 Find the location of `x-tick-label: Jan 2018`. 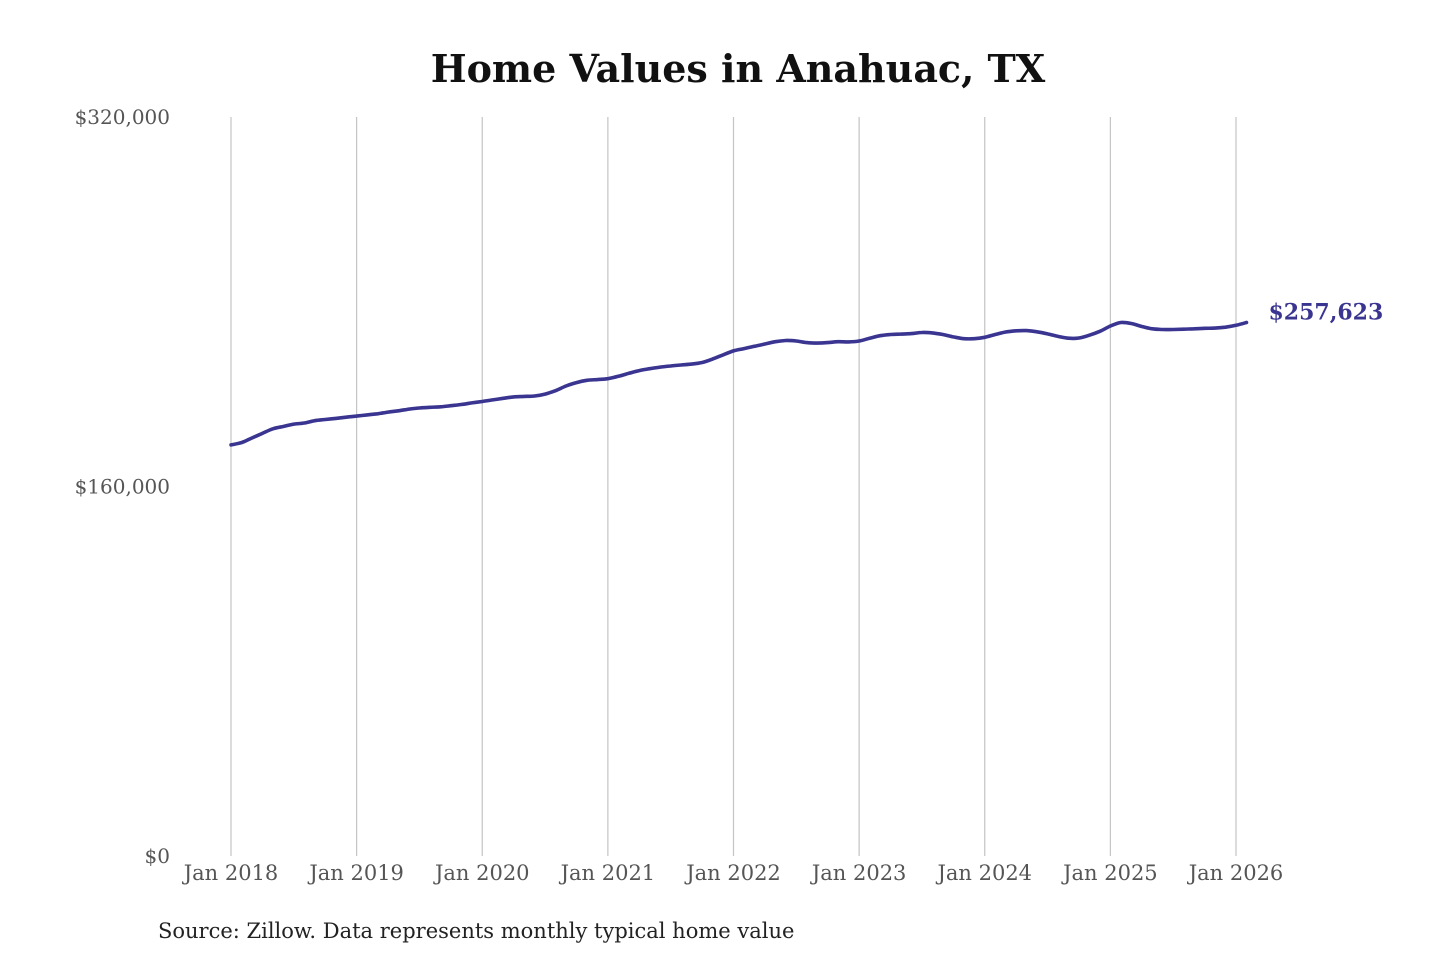

x-tick-label: Jan 2018 is located at coordinates (230, 873).